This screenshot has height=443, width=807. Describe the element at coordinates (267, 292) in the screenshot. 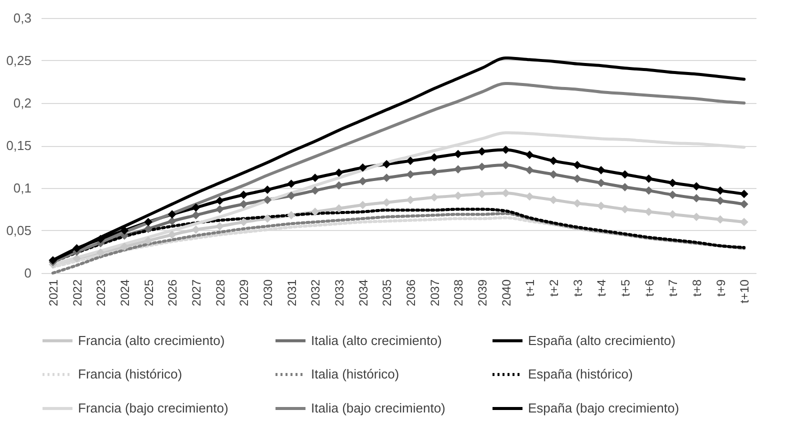

I see `x-tick-label: 2030` at that location.